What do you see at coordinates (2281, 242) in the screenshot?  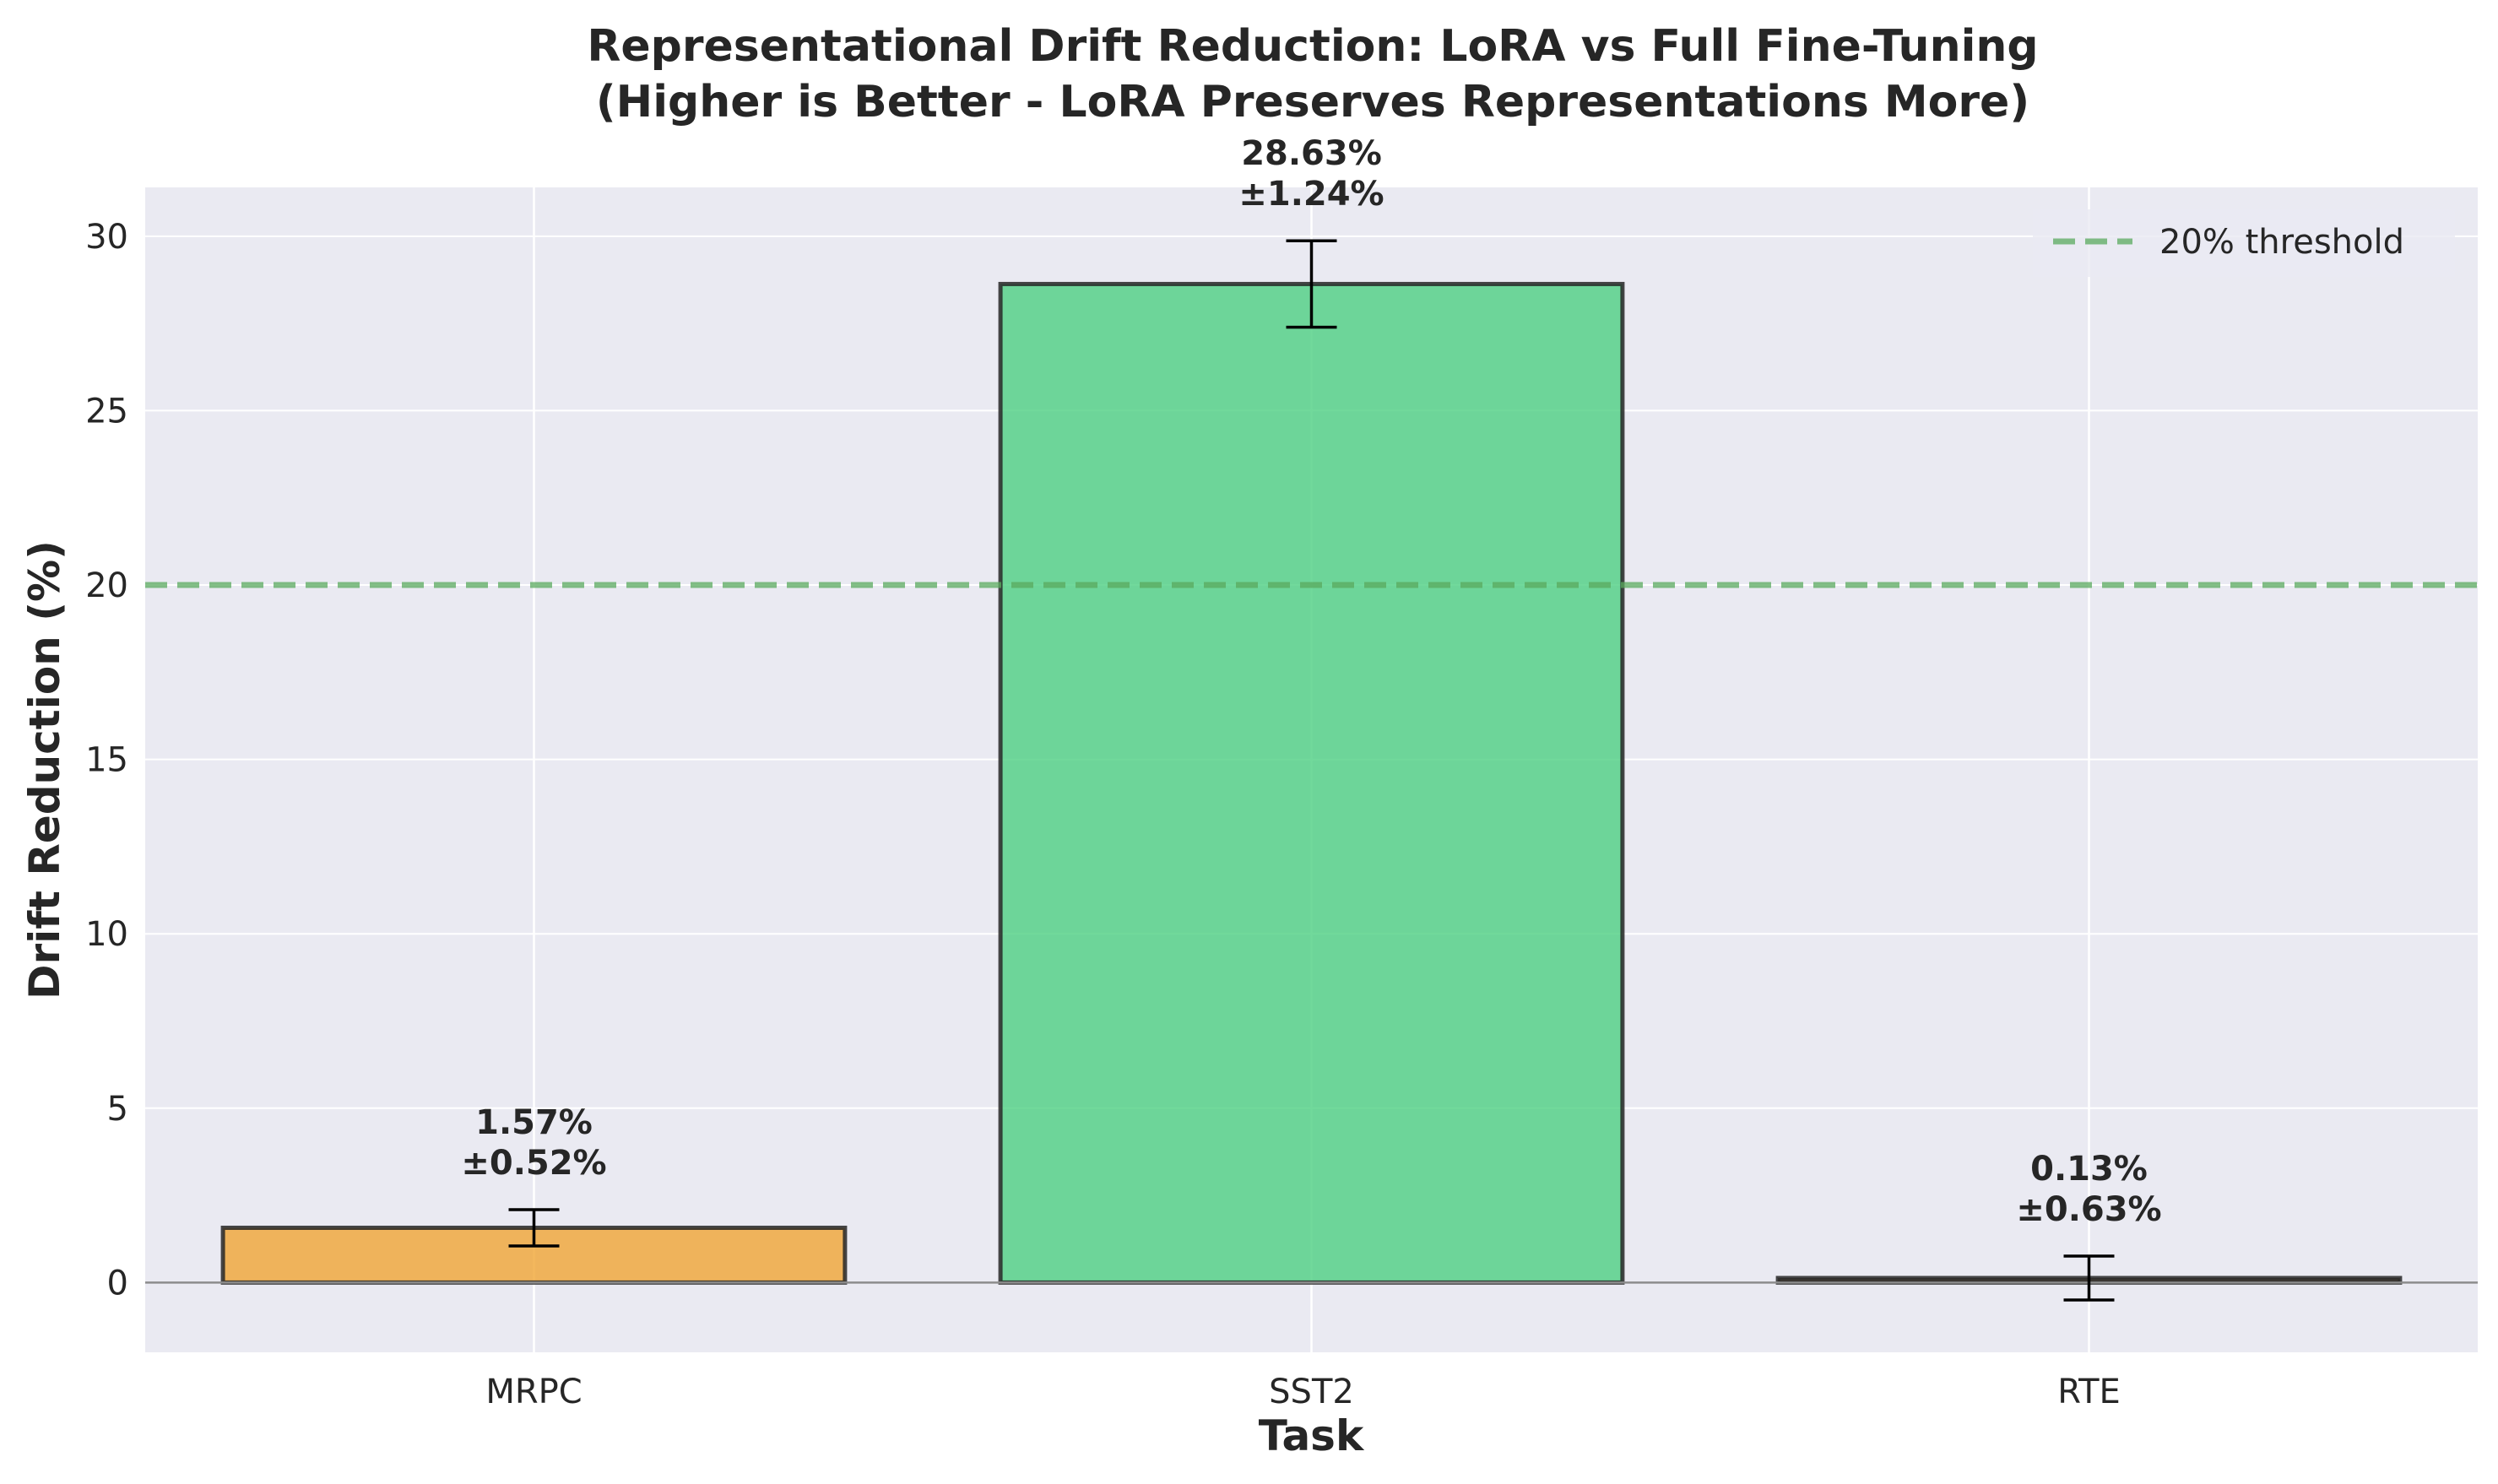 I see `legend-label: 20% threshold` at bounding box center [2281, 242].